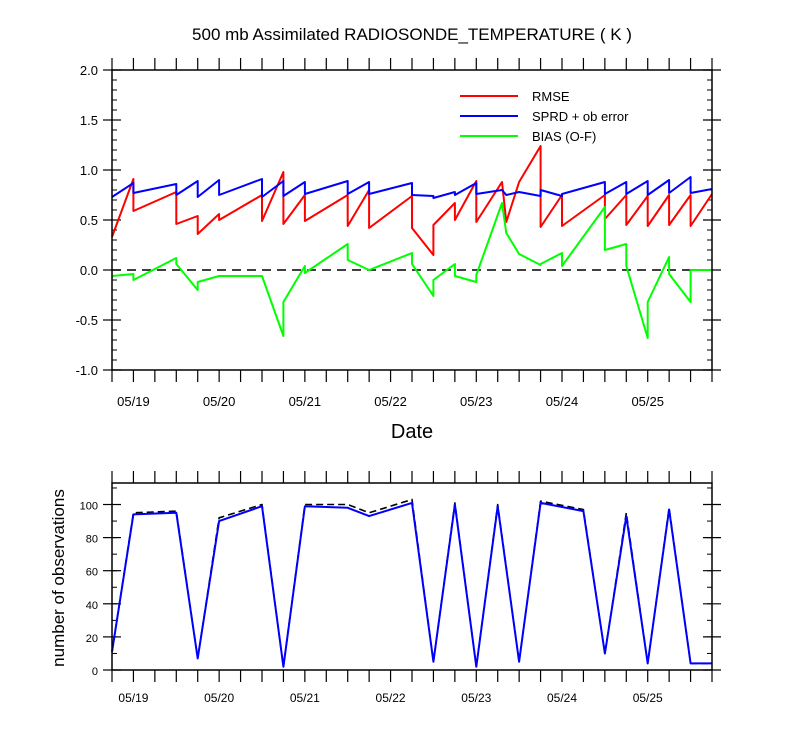 The width and height of the screenshot is (800, 750). What do you see at coordinates (87, 320) in the screenshot?
I see `y-tick-label: -0.5` at bounding box center [87, 320].